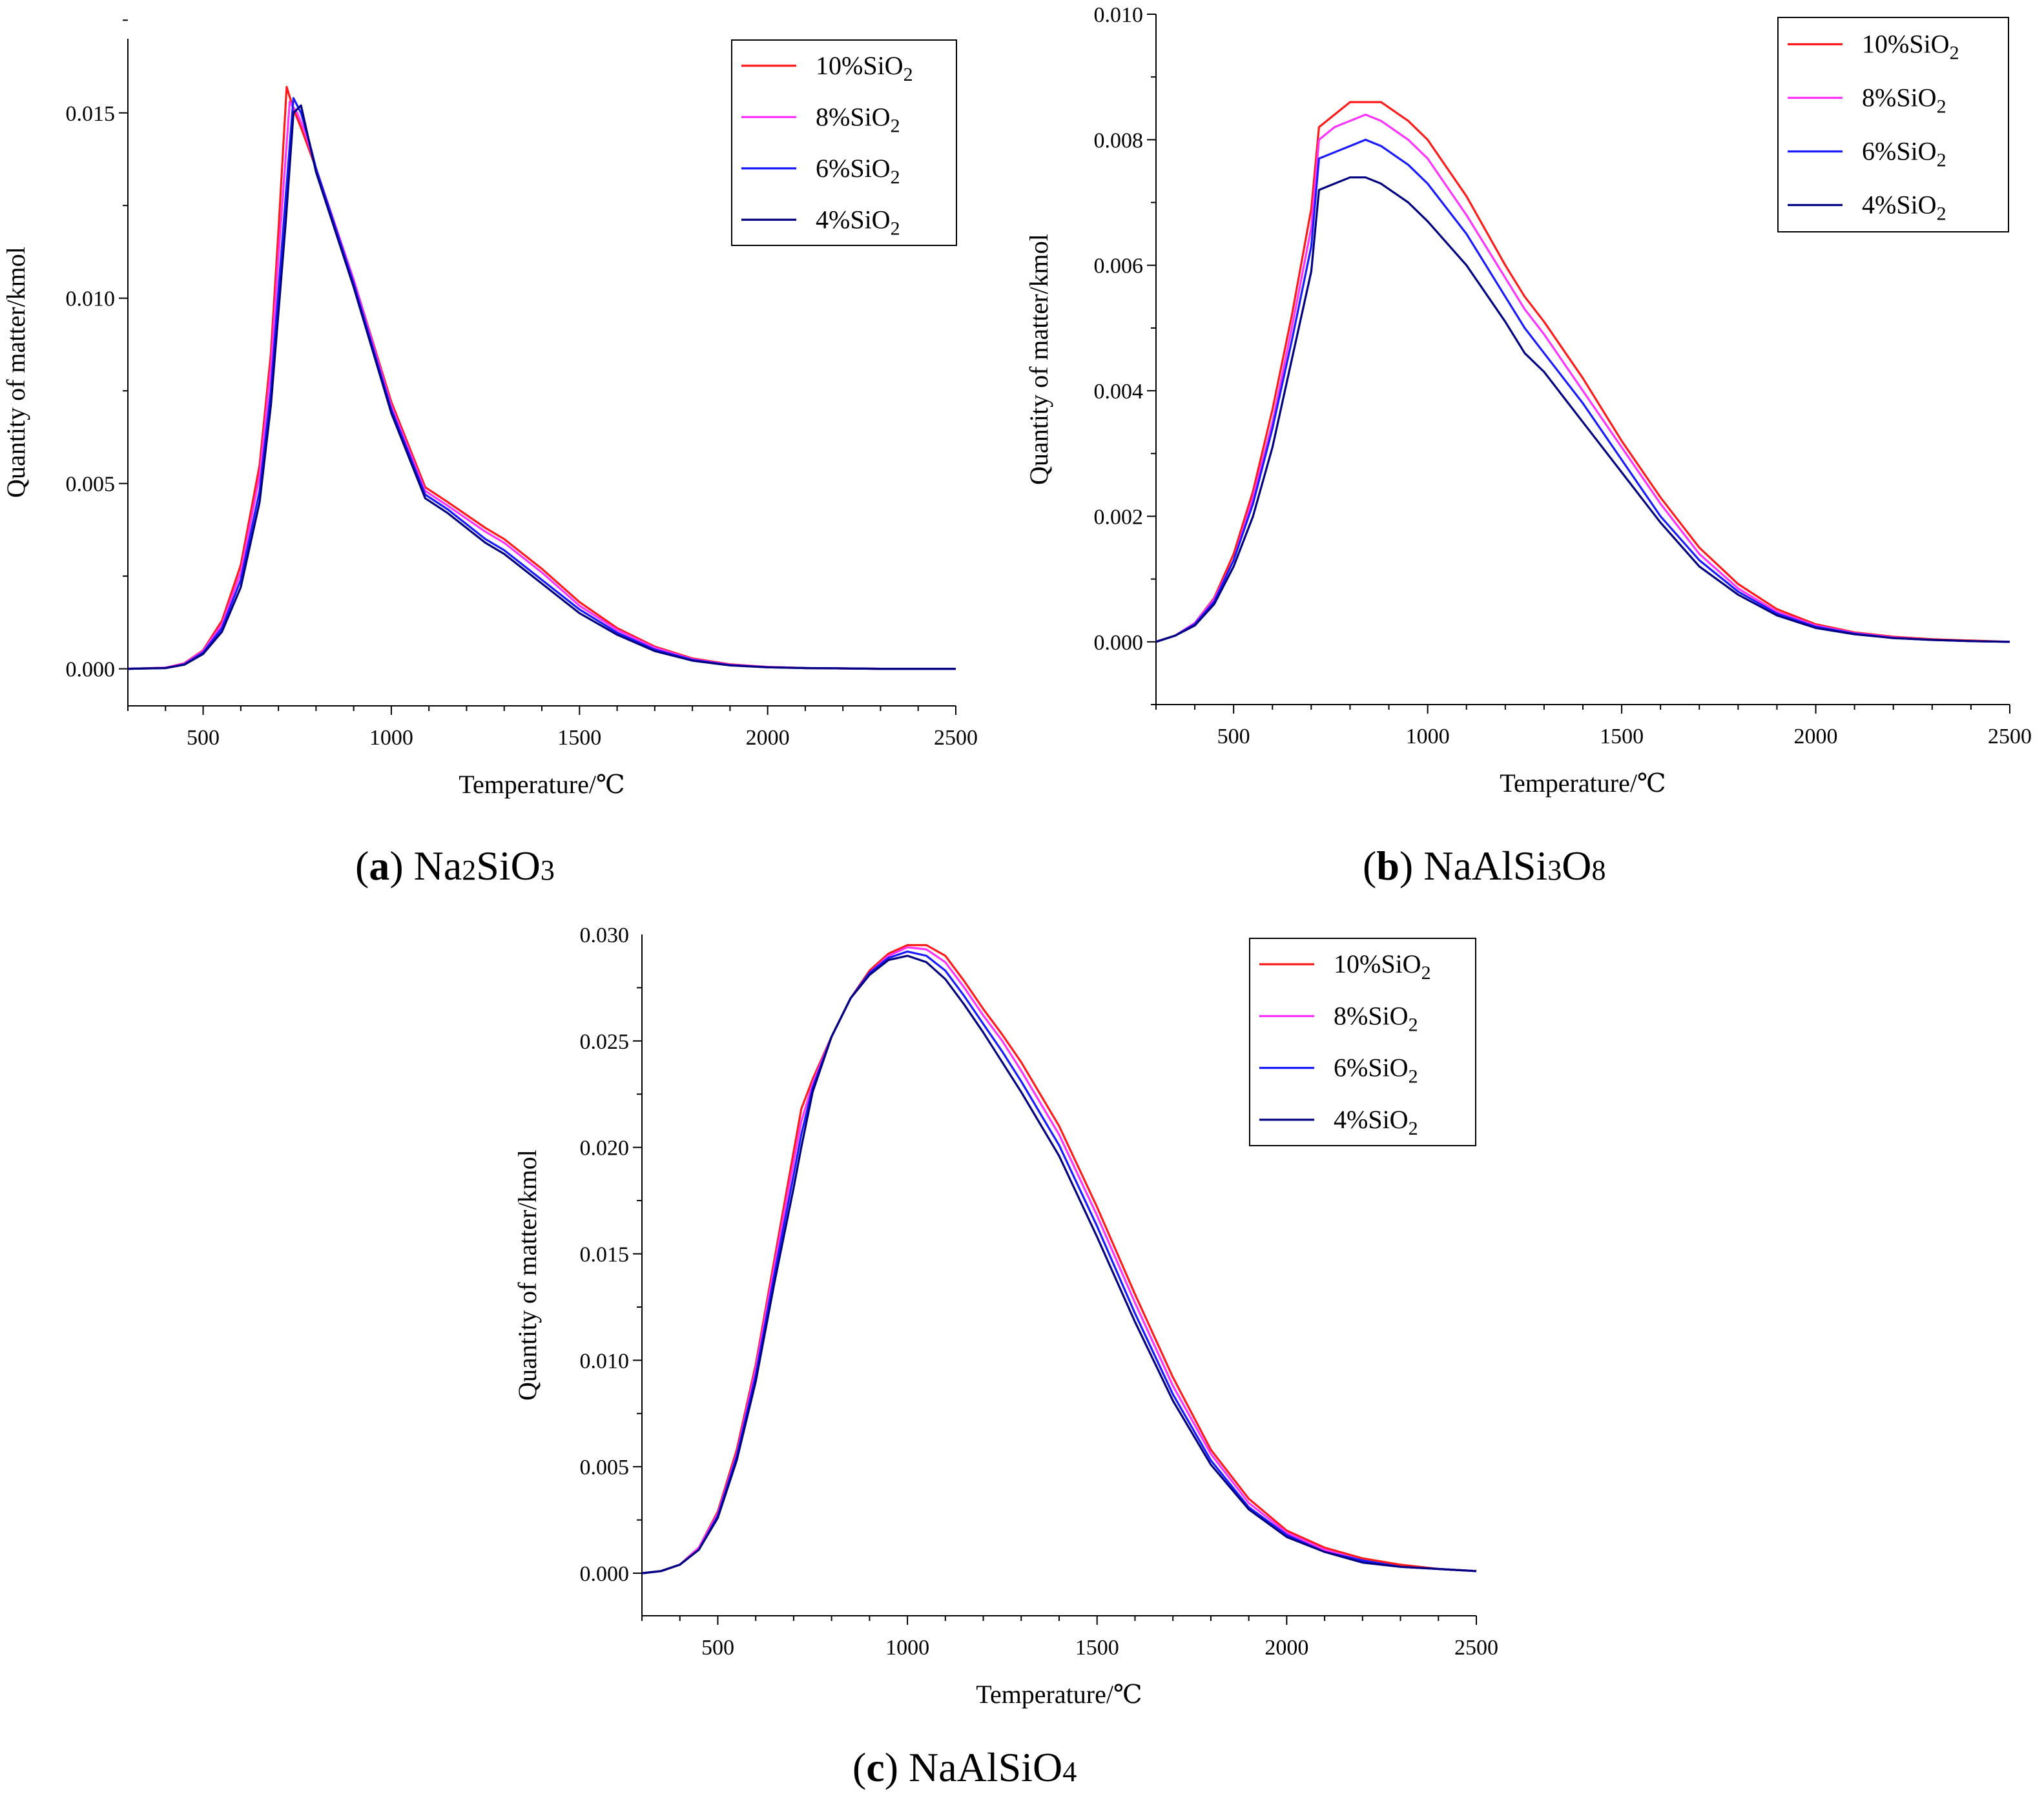  I want to click on series-line-10pct-SiO2, so click(1582, 372).